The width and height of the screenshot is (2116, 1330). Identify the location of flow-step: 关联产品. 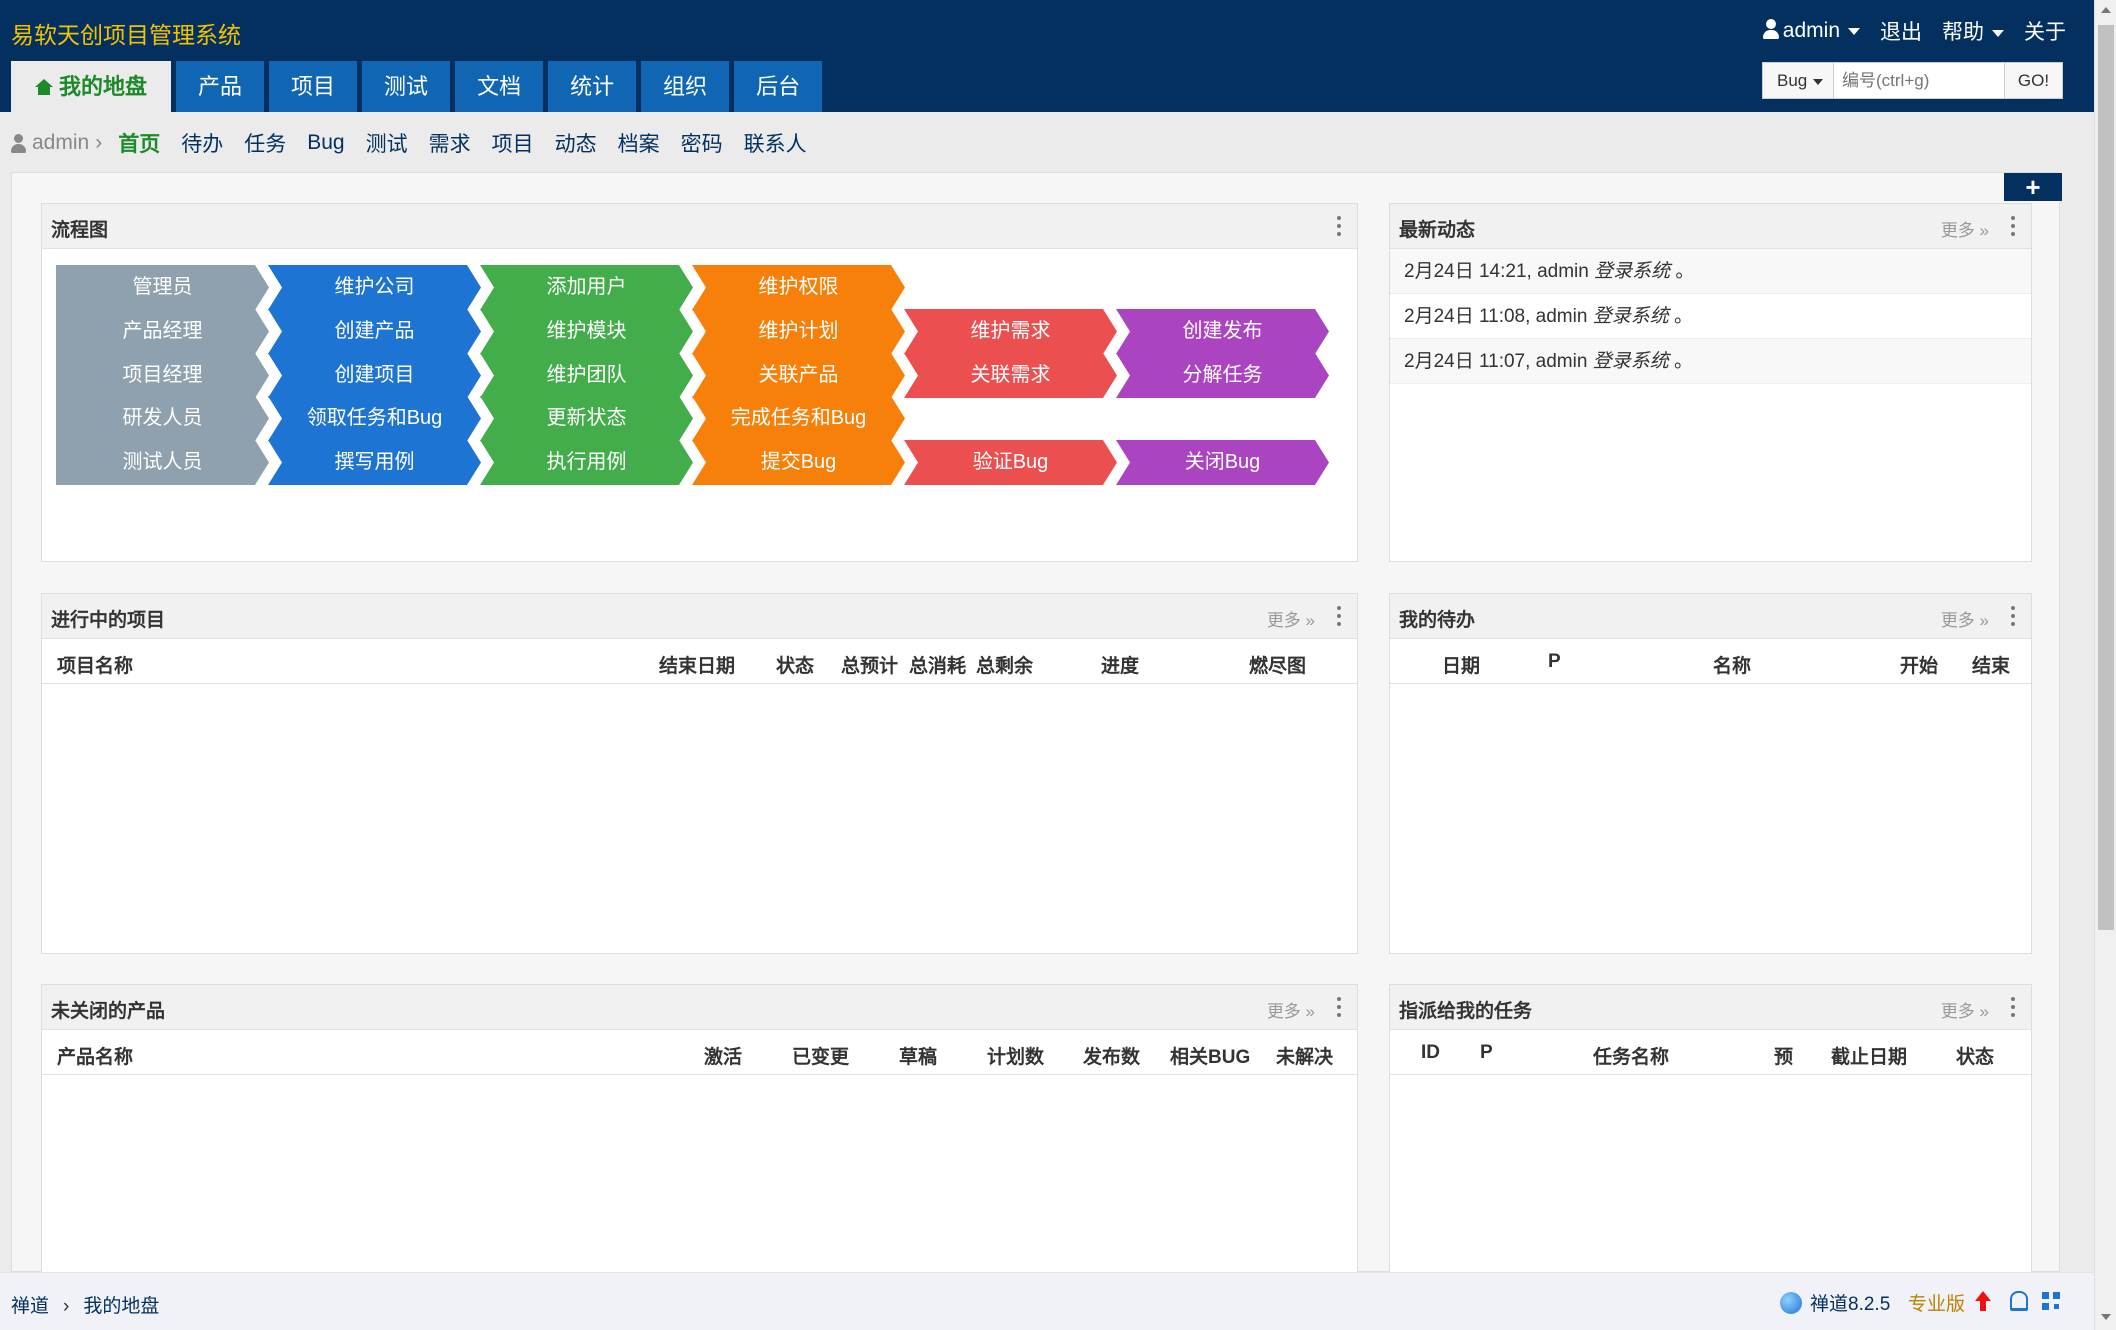
(798, 375).